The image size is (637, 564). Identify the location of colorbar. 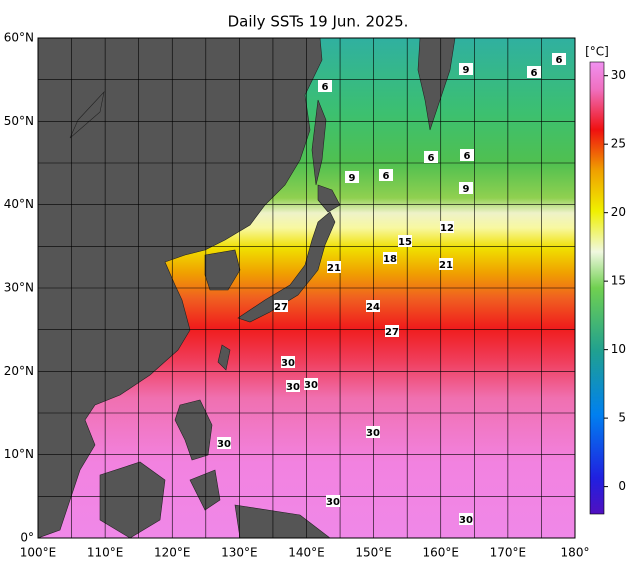
(597, 288).